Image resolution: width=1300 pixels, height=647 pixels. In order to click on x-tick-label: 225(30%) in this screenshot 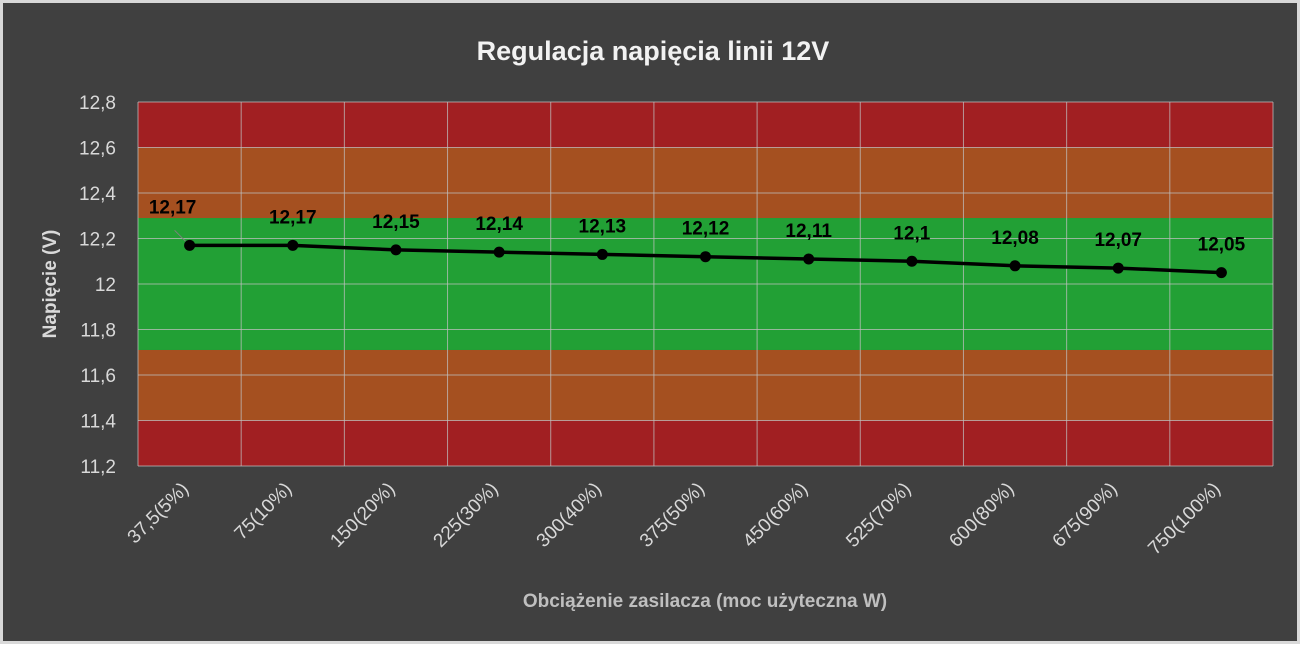, I will do `click(466, 515)`.